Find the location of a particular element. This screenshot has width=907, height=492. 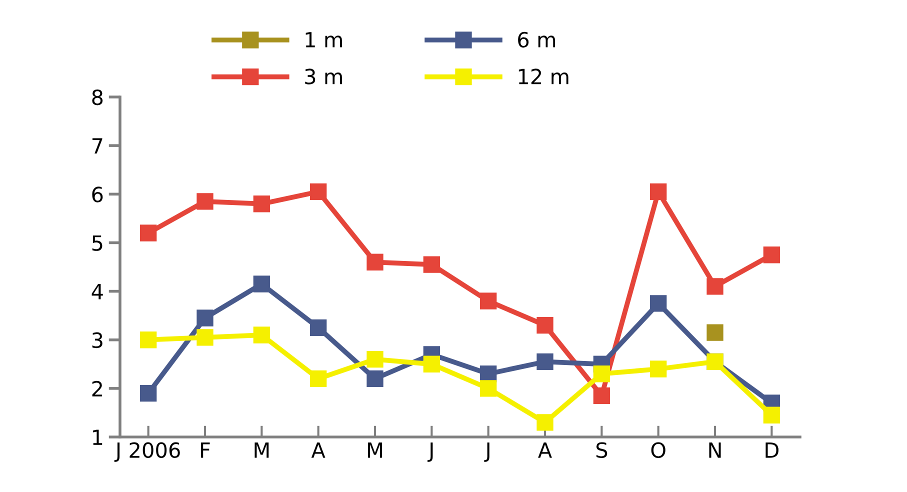

x-tick-label: J 2006 is located at coordinates (147, 452).